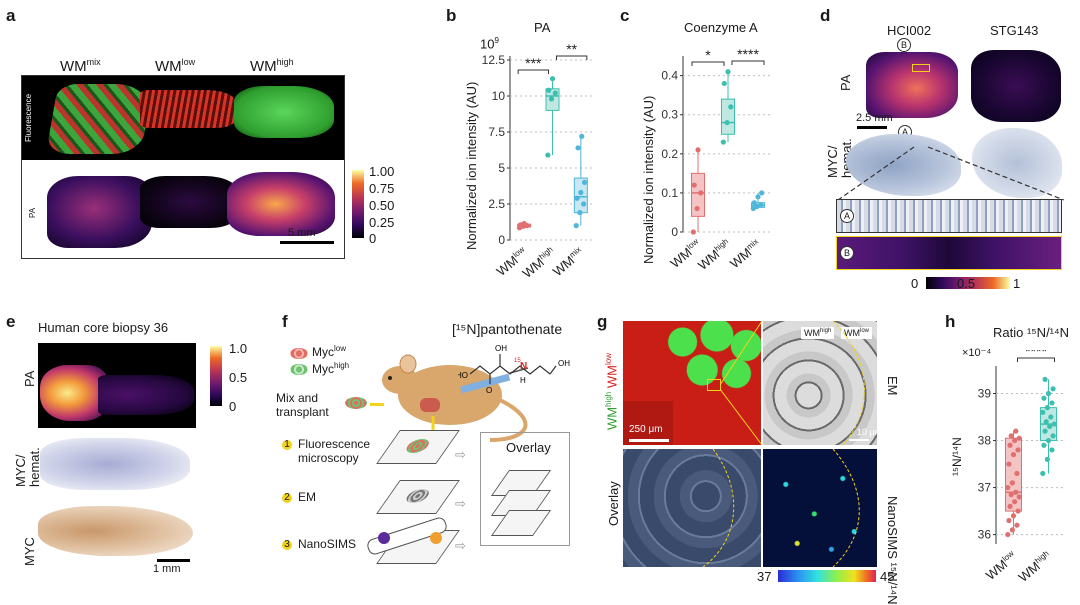  Describe the element at coordinates (334, 451) in the screenshot. I see `step-label-fluorescence: Fluorescence microscopy` at that location.